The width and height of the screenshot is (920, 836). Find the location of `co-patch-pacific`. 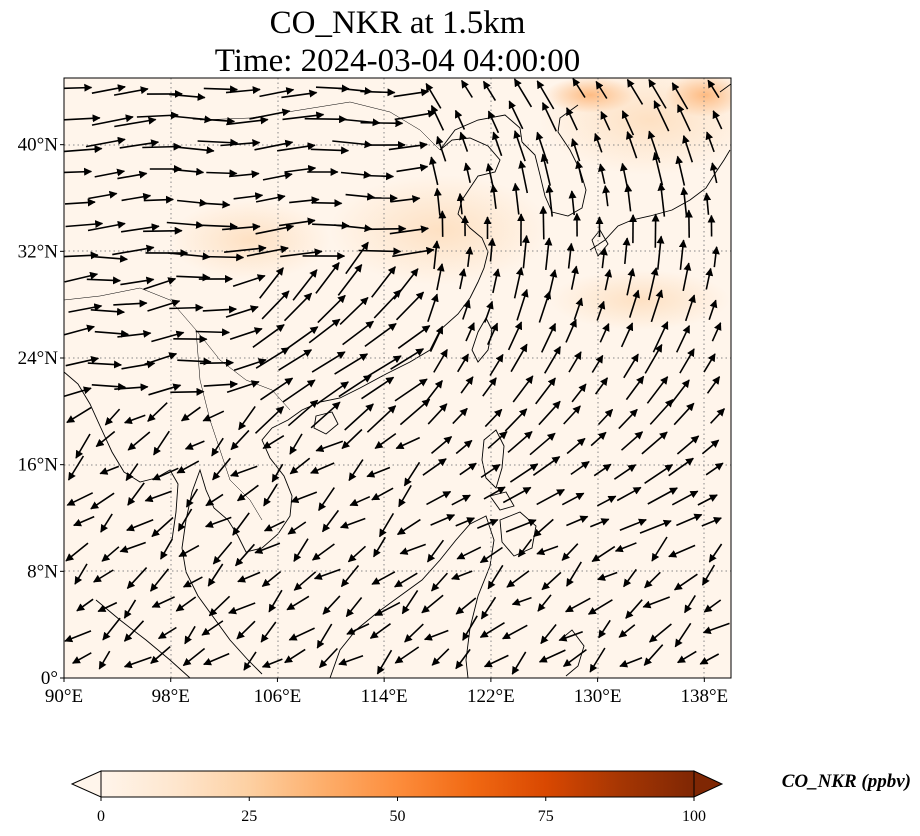

co-patch-pacific is located at coordinates (640, 300).